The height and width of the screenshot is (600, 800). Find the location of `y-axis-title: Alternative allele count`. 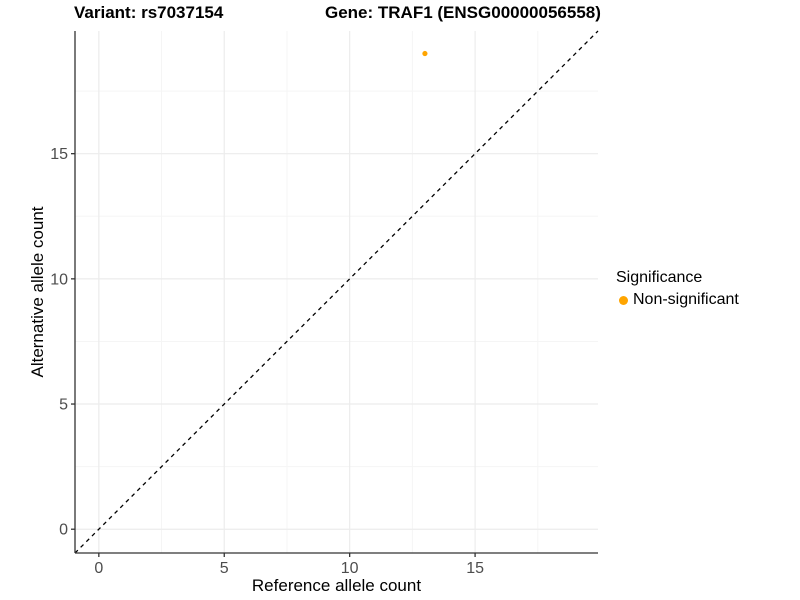

y-axis-title: Alternative allele count is located at coordinates (37, 292).